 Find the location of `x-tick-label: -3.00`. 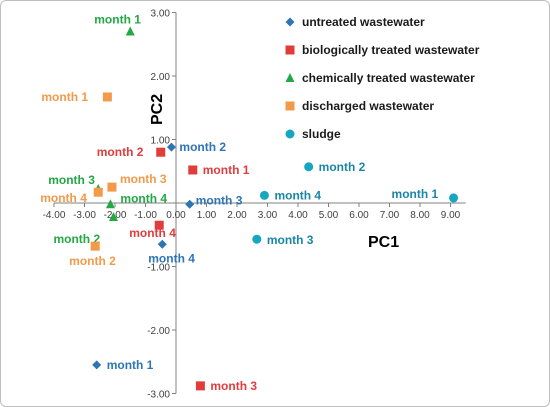

x-tick-label: -3.00 is located at coordinates (84, 215).